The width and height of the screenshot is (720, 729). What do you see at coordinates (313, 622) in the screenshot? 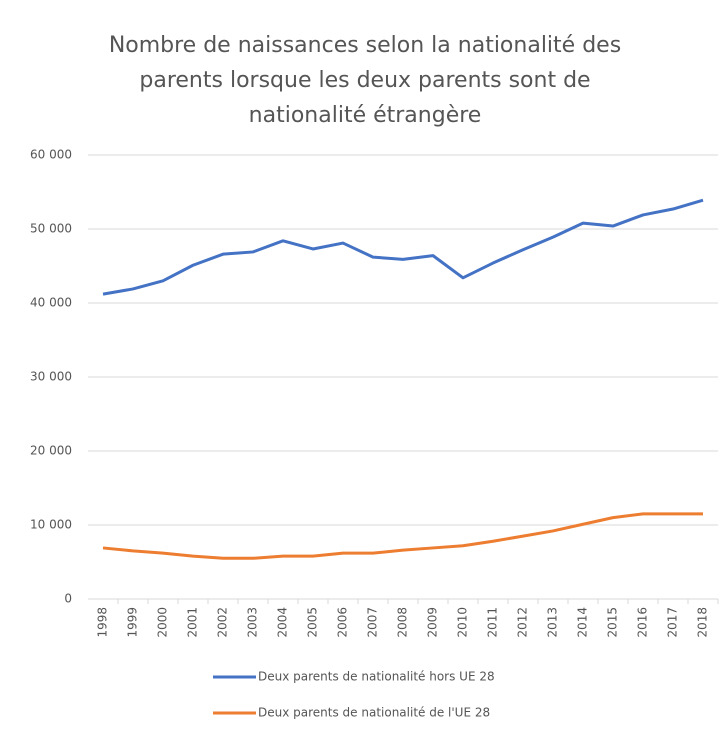
I see `x-tick-label: 2005` at bounding box center [313, 622].